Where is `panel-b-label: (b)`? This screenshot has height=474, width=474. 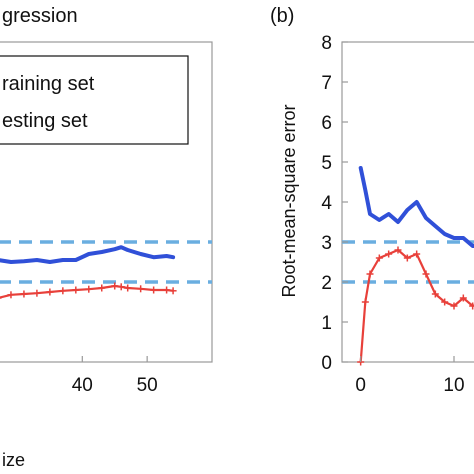
panel-b-label: (b) is located at coordinates (282, 16).